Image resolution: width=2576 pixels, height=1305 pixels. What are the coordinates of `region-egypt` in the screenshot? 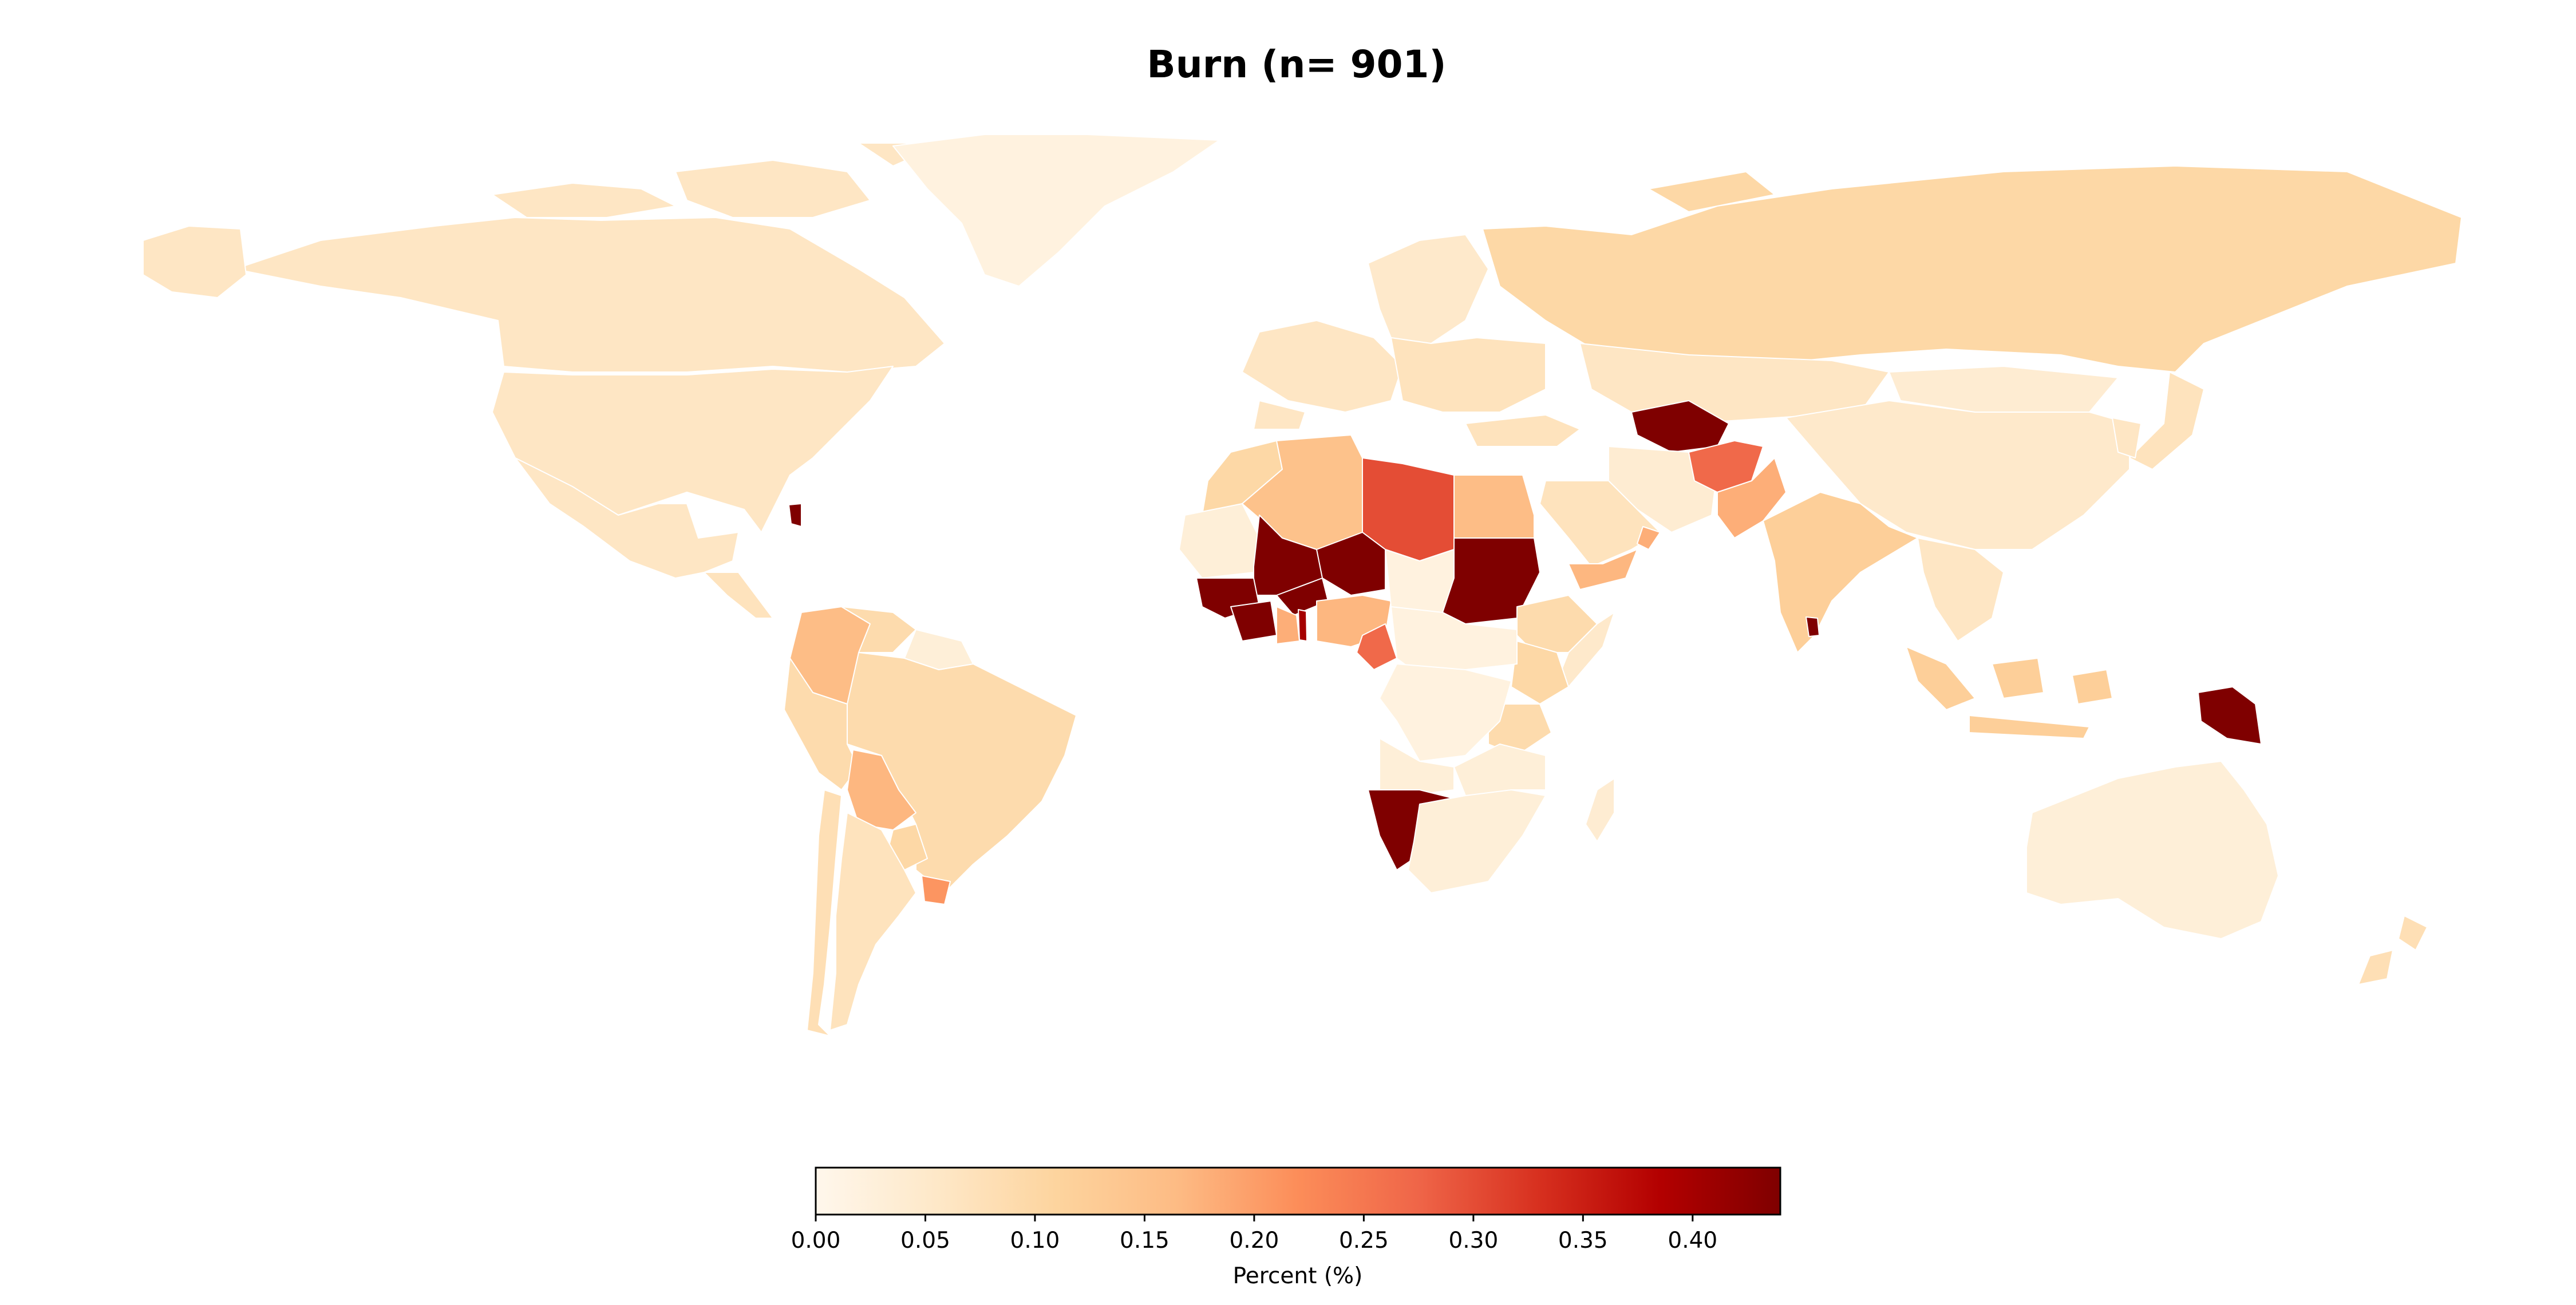 It's located at (1494, 506).